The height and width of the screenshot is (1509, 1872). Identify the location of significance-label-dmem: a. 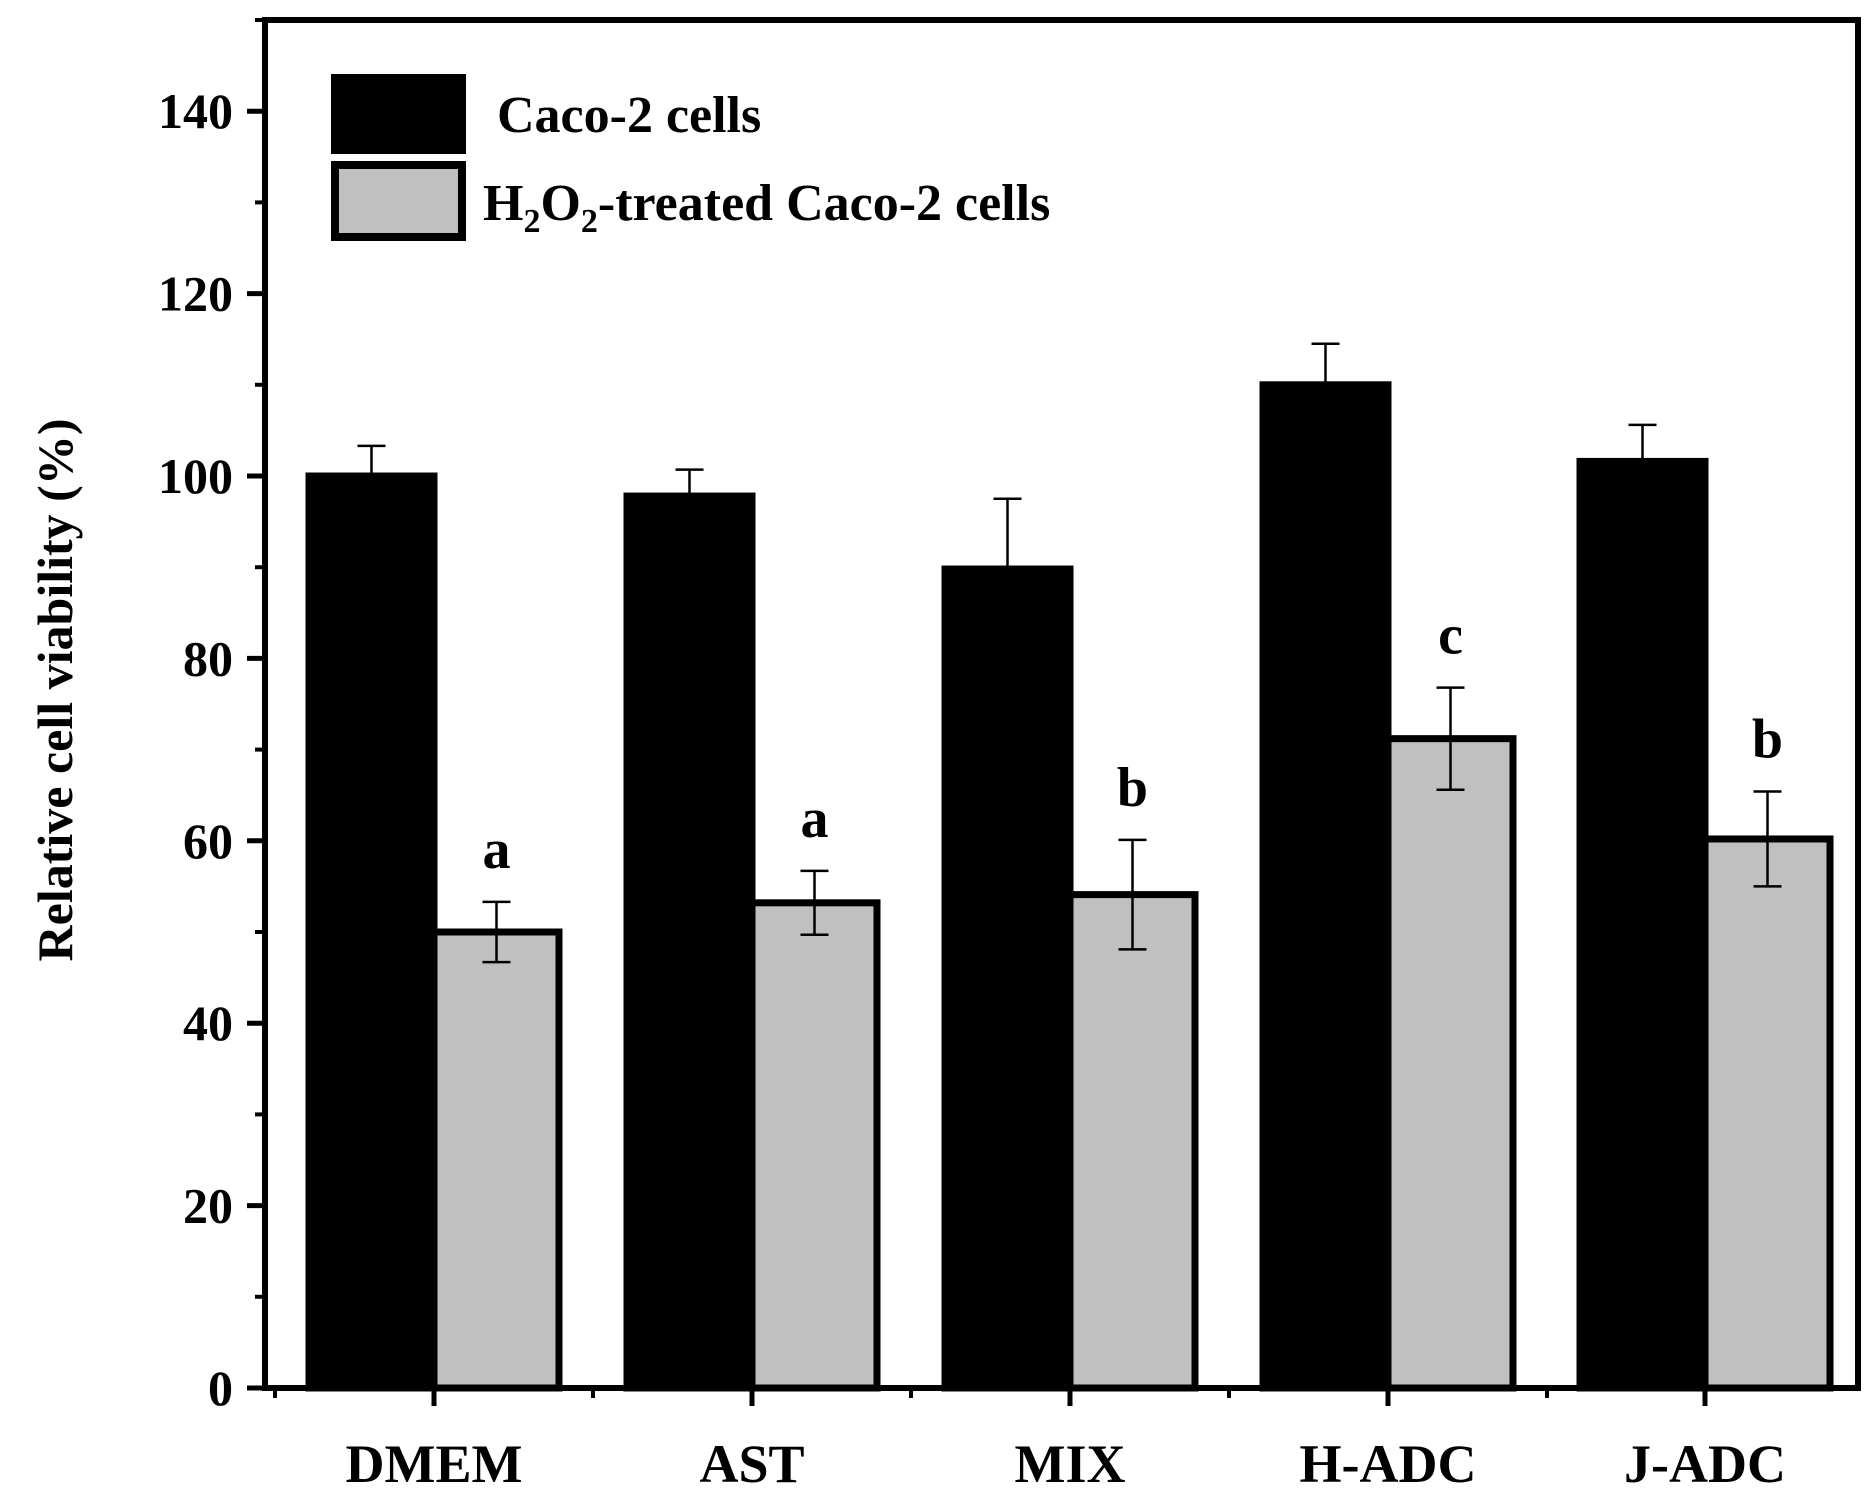
(497, 850).